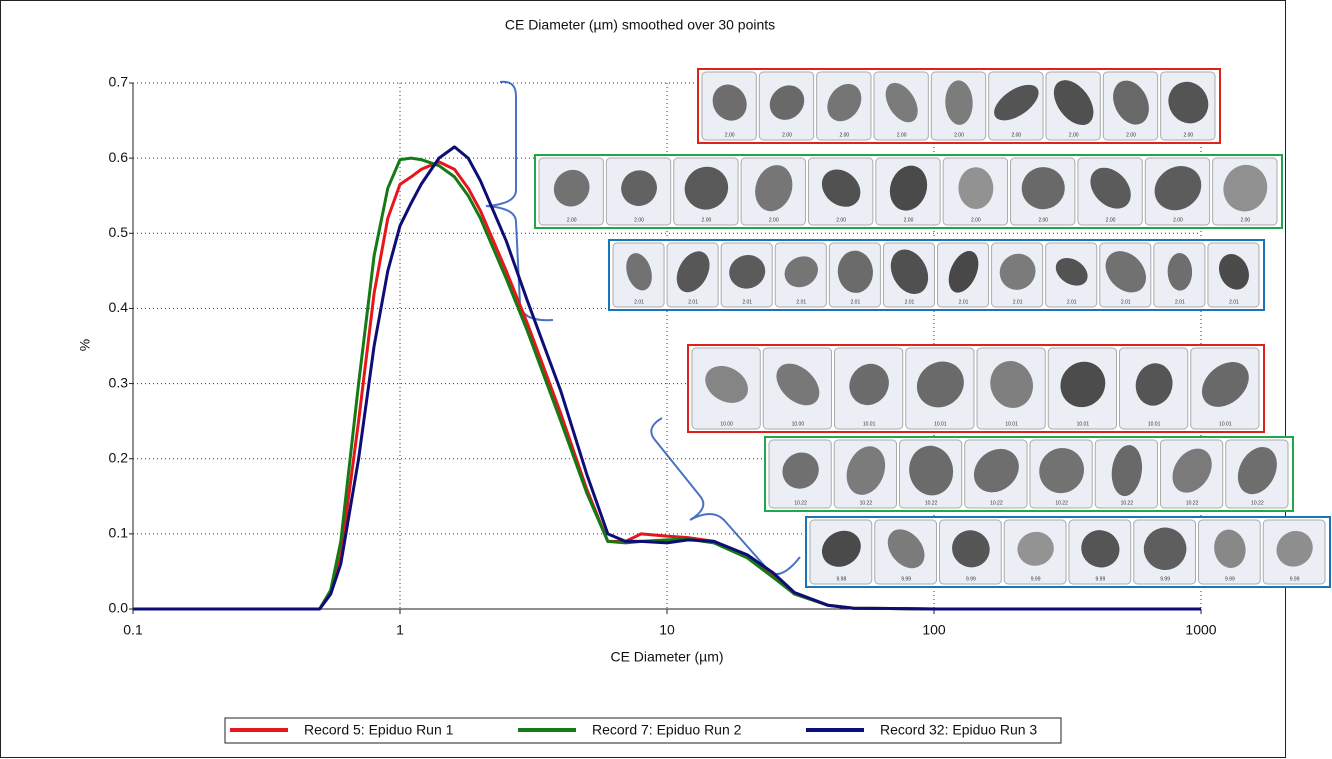 This screenshot has width=1332, height=759. What do you see at coordinates (119, 307) in the screenshot?
I see `y-tick-label: 0.4` at bounding box center [119, 307].